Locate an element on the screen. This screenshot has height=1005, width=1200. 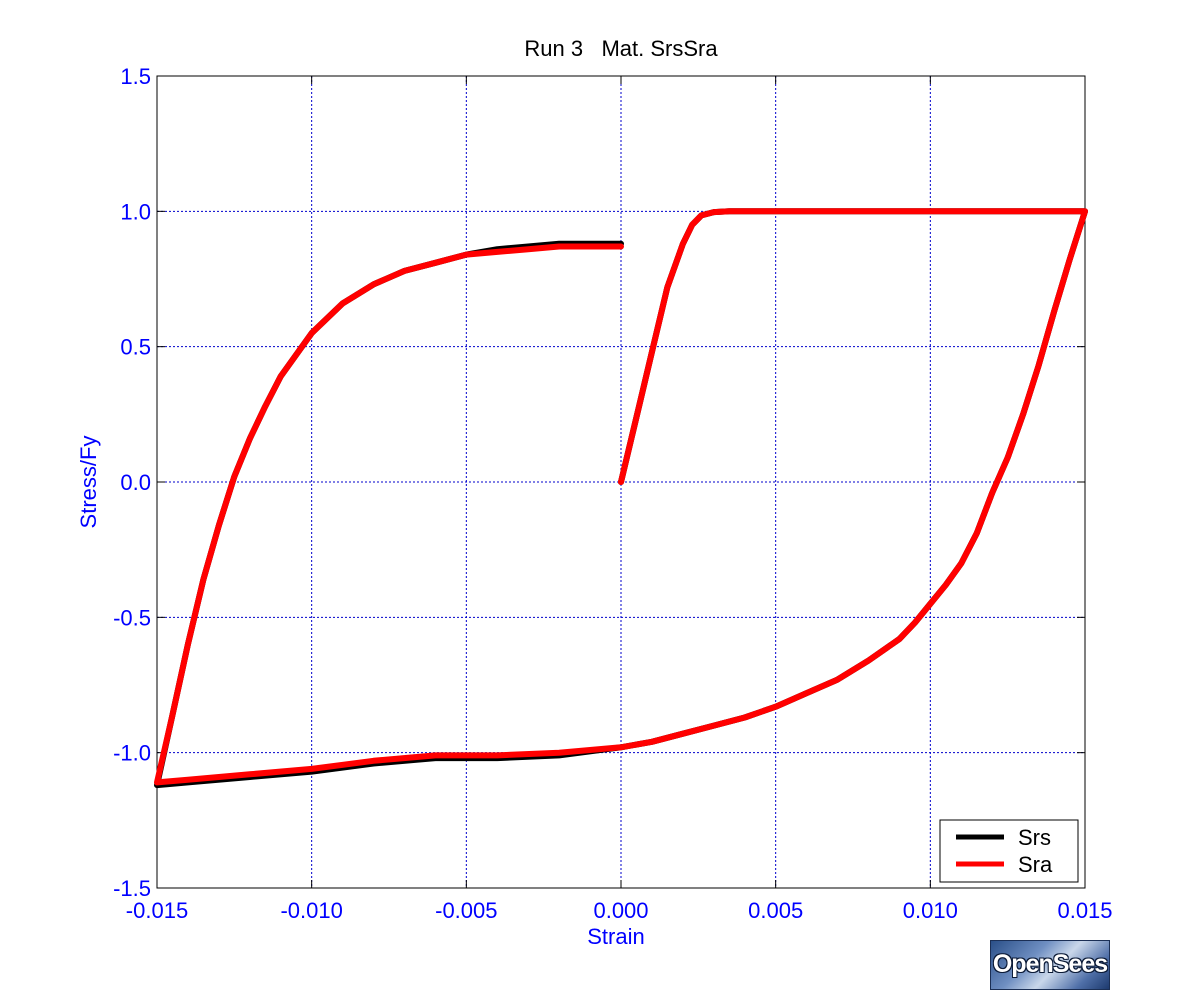
y-tick-label: 1.0 is located at coordinates (135, 211).